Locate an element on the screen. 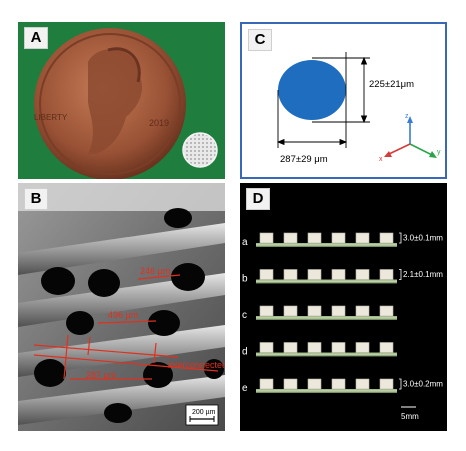  dim-mid-label: 496 µm is located at coordinates (123, 315).